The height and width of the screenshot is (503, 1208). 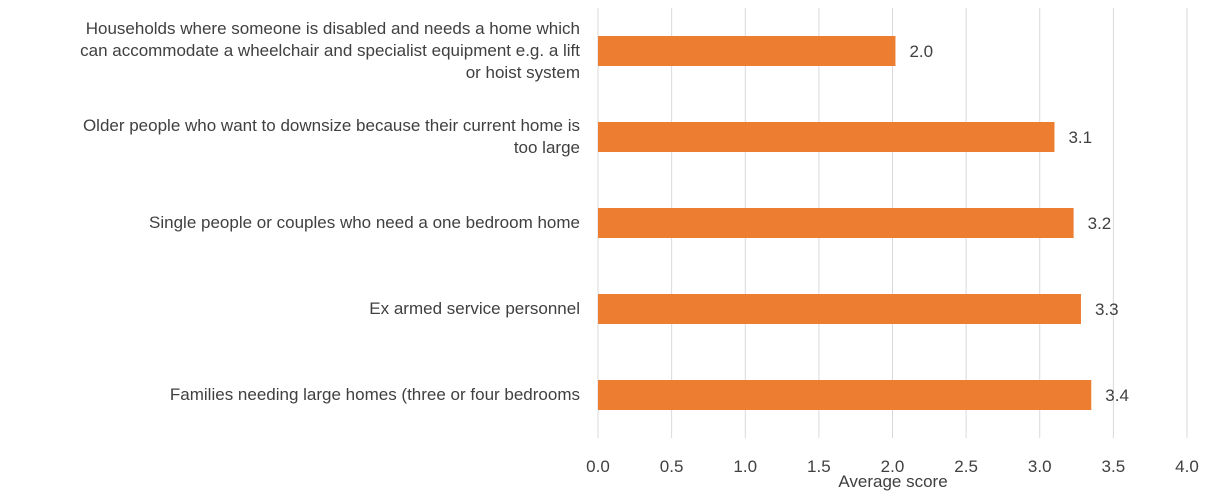 I want to click on x-tick-label: 2.5, so click(x=966, y=466).